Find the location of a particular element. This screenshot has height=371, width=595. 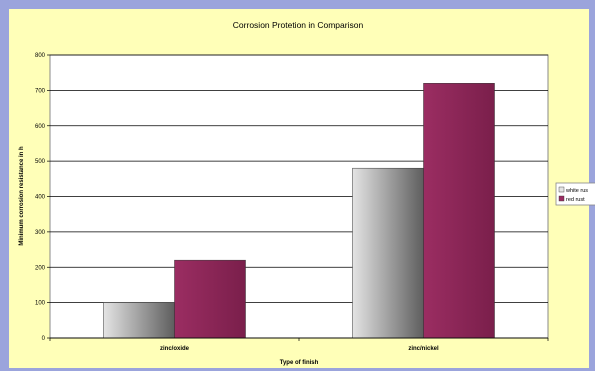

y-axis-ticks: 0 100 200 300 400 500 600 700 800 is located at coordinates (42, 197).